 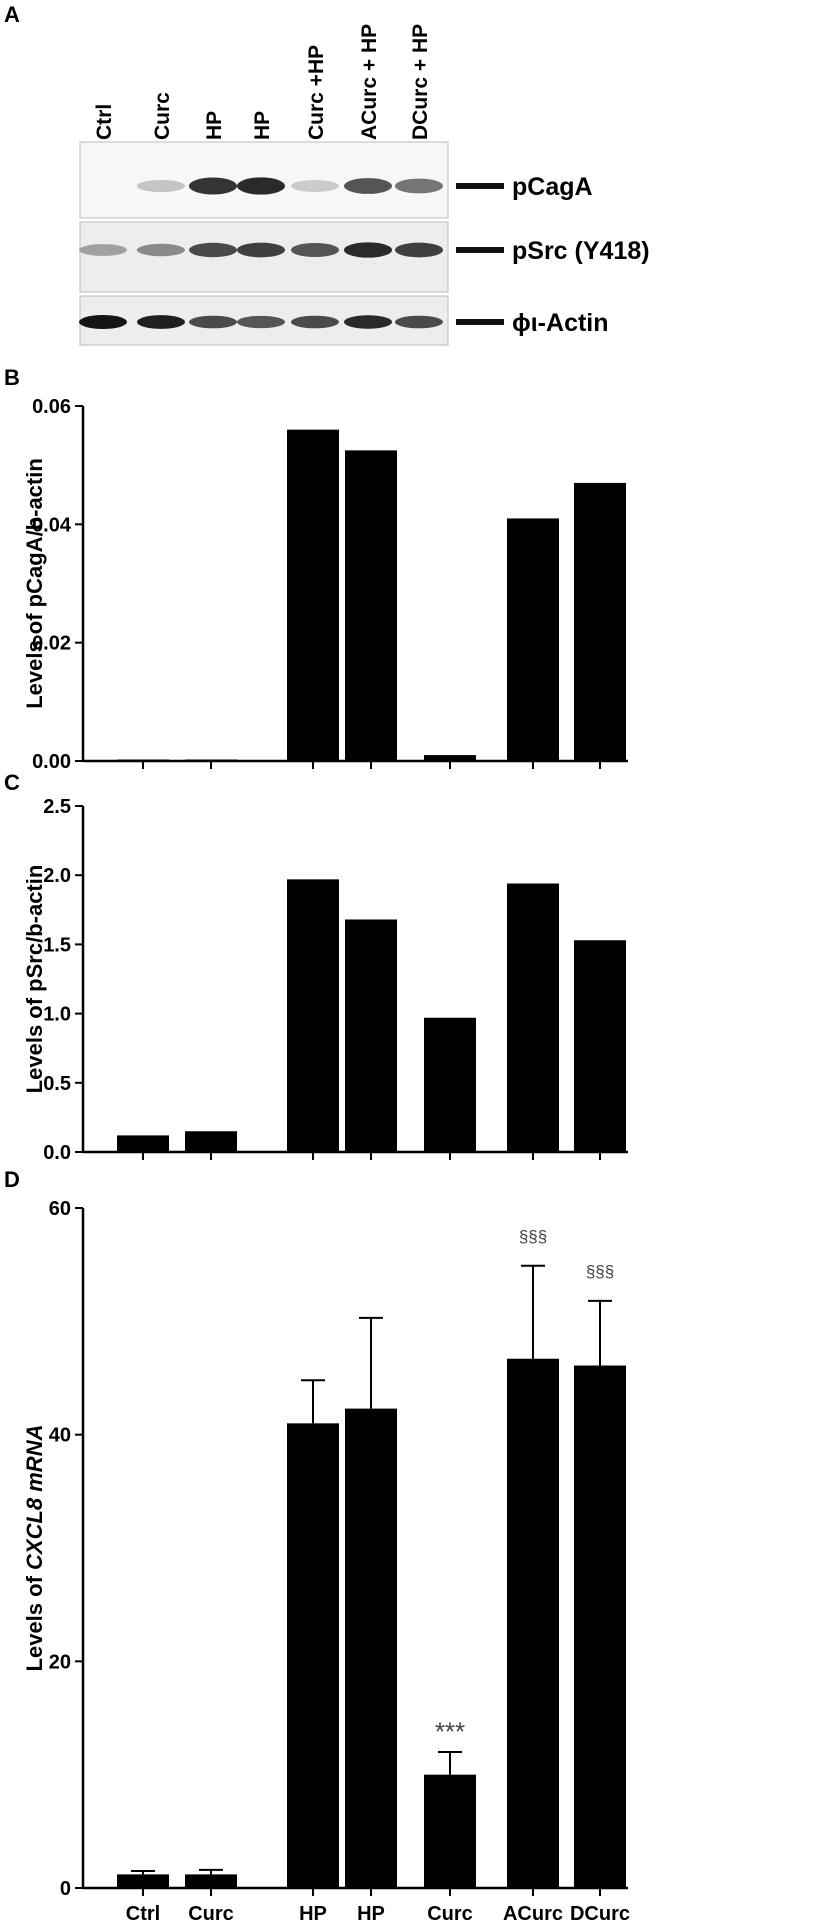 What do you see at coordinates (34, 1548) in the screenshot?
I see `y-axis-label: Levels of CXCL8 mRNA` at bounding box center [34, 1548].